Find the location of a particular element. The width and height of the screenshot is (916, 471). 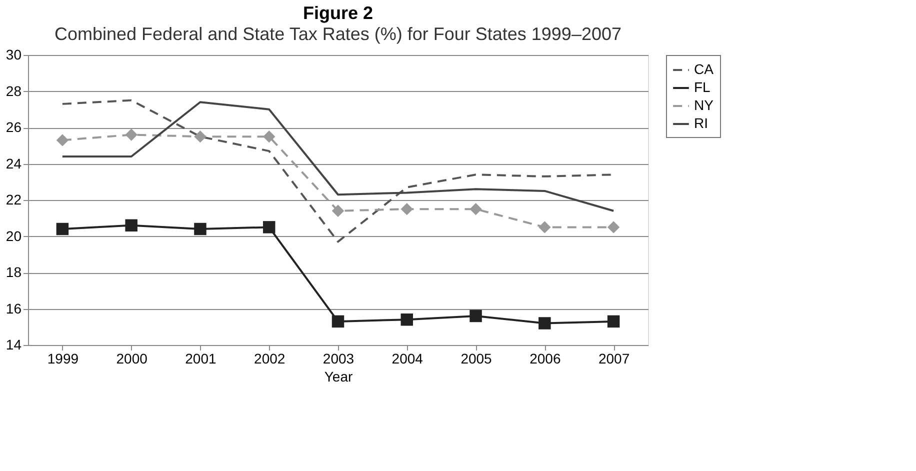

y-tick-label: 28 is located at coordinates (14, 90).